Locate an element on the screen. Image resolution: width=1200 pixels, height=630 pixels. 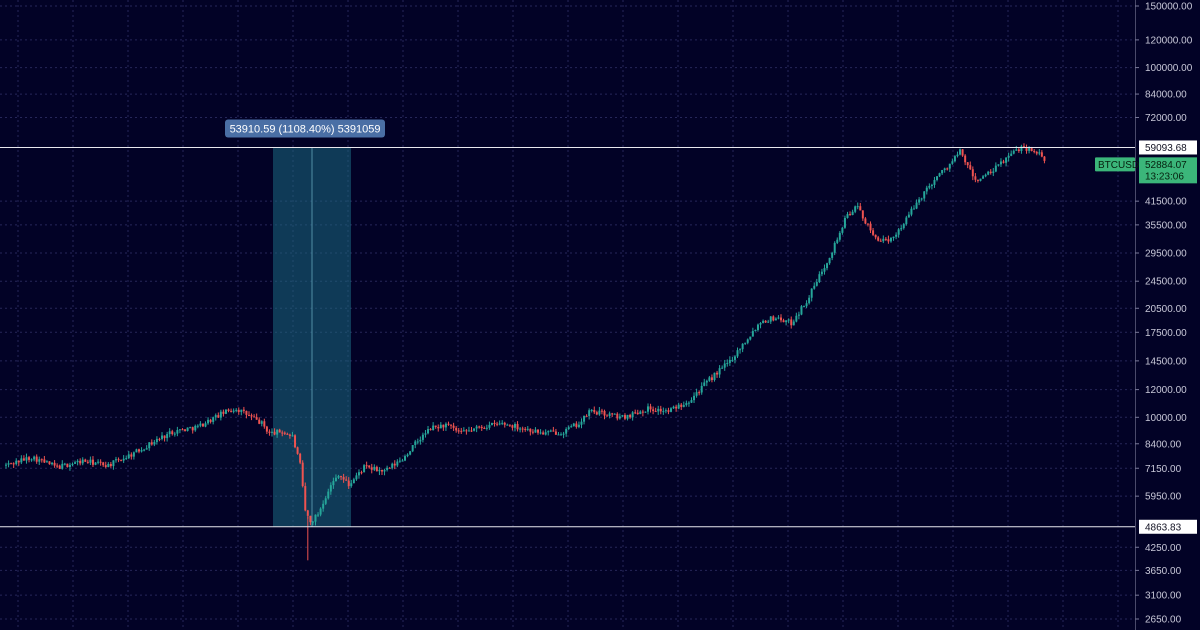
y-tick-label: 29500.00 is located at coordinates (1166, 253).